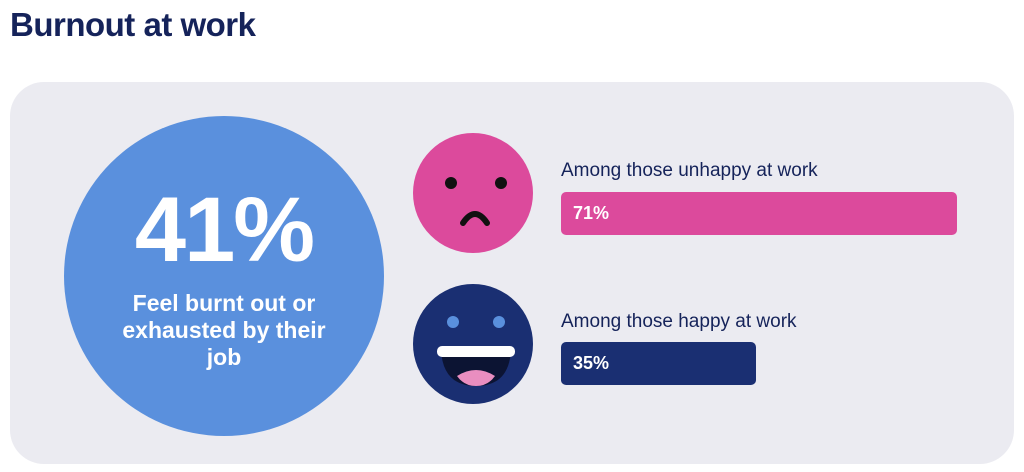 Image resolution: width=1024 pixels, height=472 pixels. I want to click on bar-track-unhappy: 71%, so click(759, 213).